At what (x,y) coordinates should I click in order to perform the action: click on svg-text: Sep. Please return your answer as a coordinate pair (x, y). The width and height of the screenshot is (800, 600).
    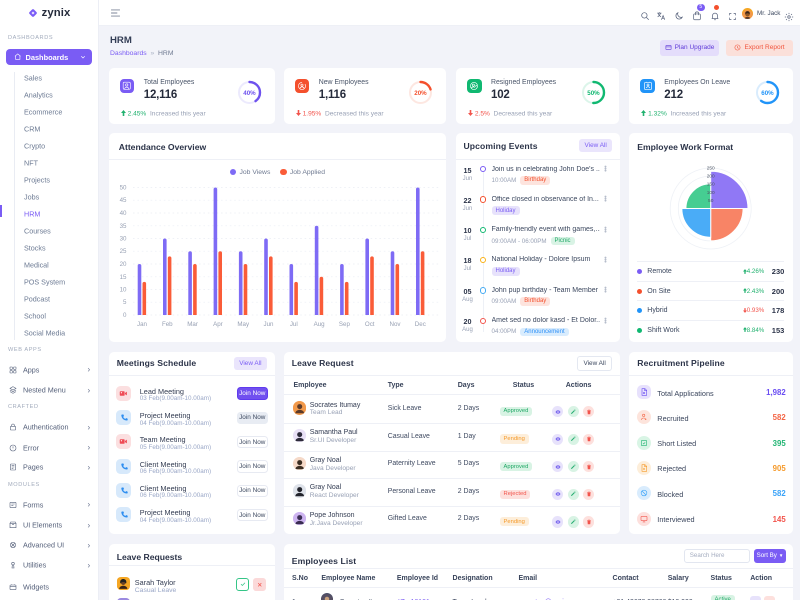
    Looking at the image, I should click on (345, 324).